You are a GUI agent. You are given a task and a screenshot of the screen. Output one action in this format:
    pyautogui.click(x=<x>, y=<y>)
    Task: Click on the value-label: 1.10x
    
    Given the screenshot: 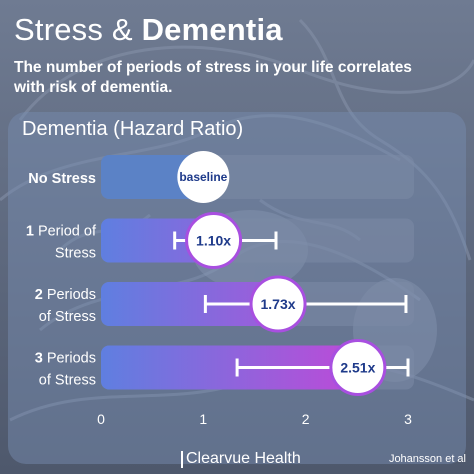 What is the action you would take?
    pyautogui.click(x=213, y=241)
    